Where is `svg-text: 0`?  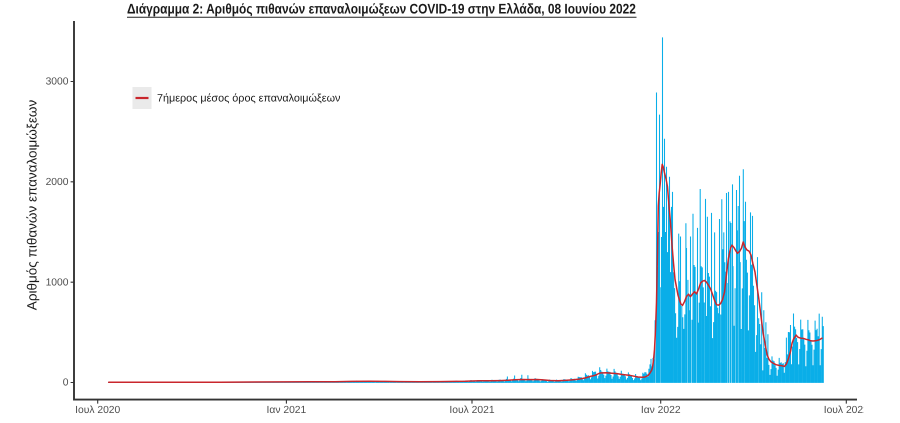
svg-text: 0 is located at coordinates (66, 383).